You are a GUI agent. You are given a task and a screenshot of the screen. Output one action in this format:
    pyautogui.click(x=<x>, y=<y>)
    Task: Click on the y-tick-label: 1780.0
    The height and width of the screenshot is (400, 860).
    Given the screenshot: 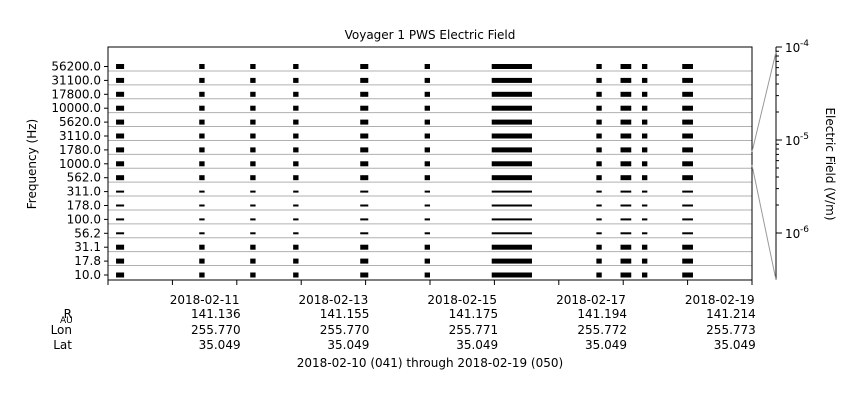 What is the action you would take?
    pyautogui.click(x=80, y=150)
    